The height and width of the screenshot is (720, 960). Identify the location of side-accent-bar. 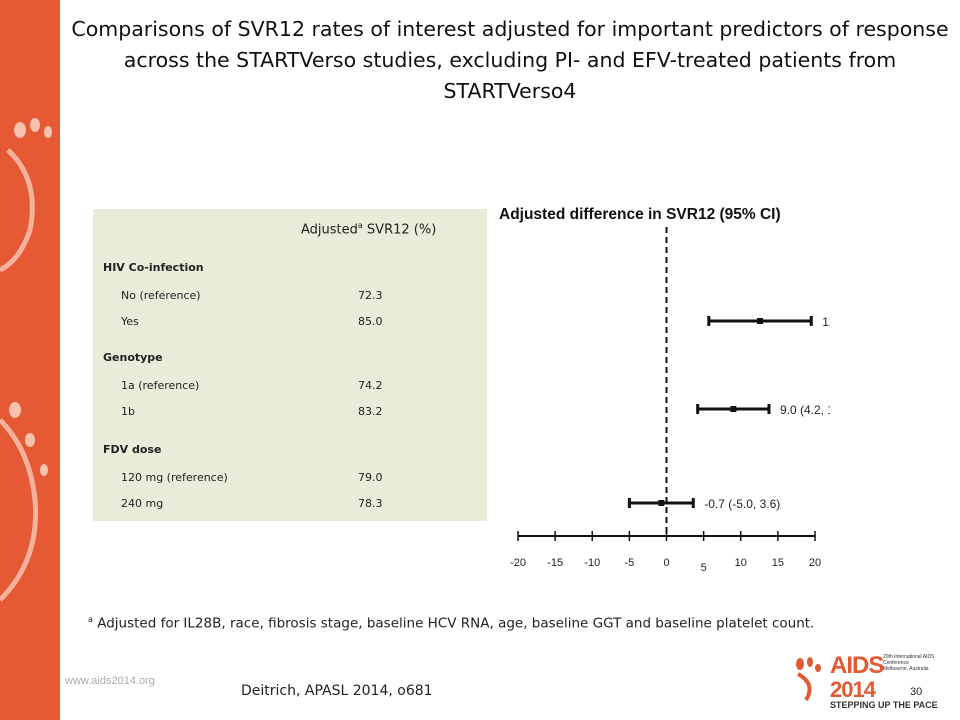
(30, 360).